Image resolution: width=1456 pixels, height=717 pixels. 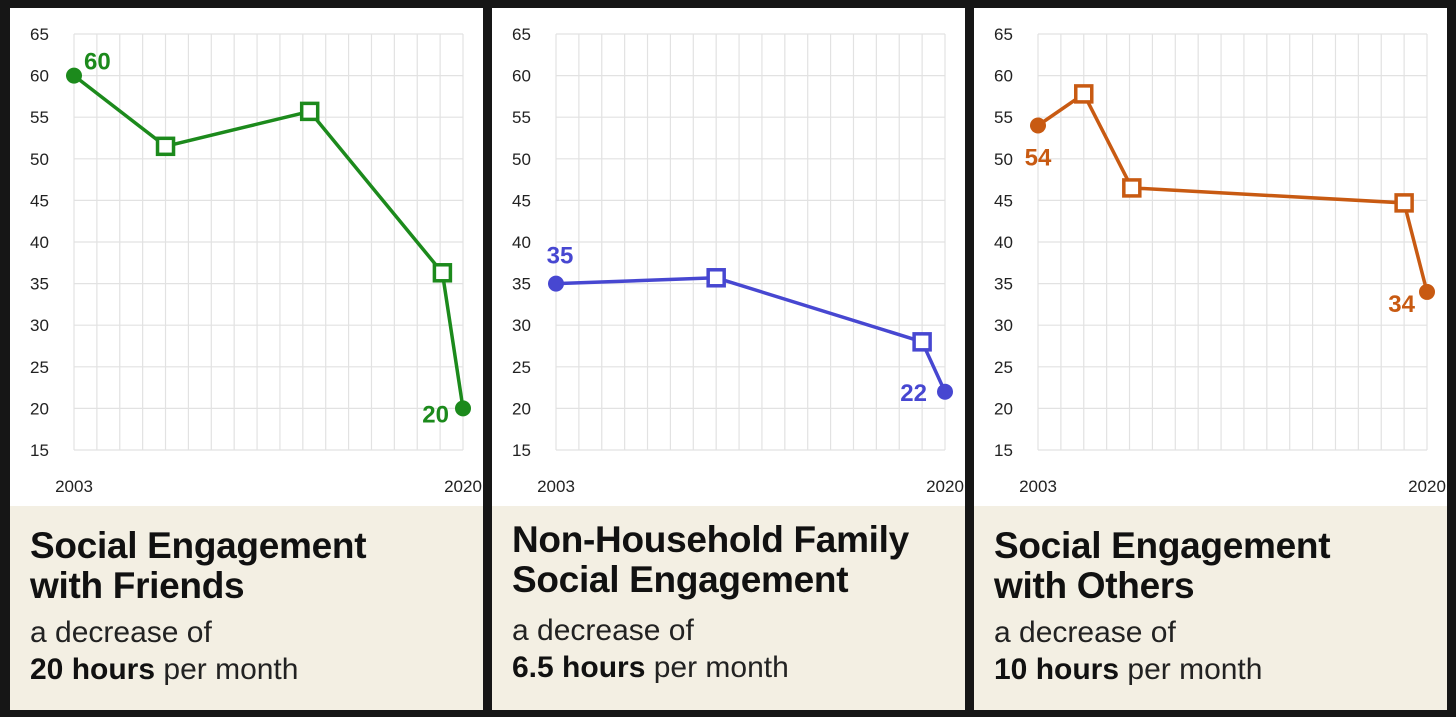 I want to click on data-label: 54, so click(x=1038, y=158).